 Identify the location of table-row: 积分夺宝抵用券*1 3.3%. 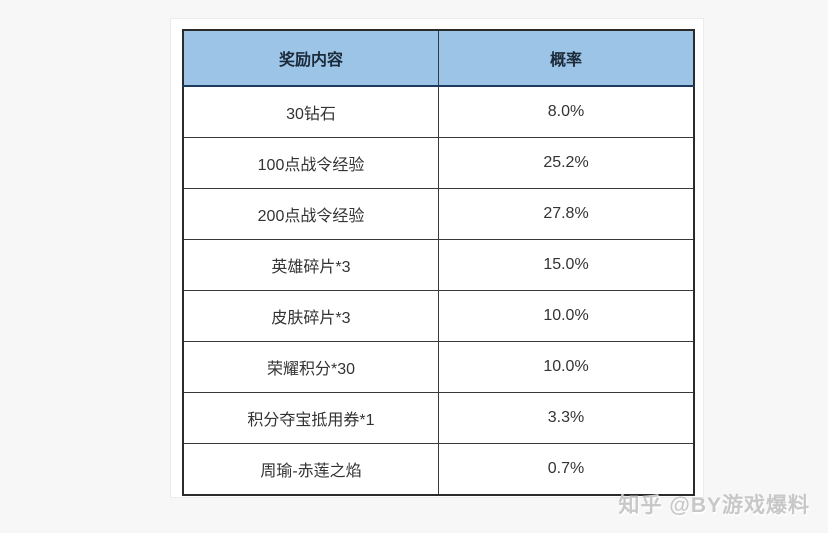
(438, 418).